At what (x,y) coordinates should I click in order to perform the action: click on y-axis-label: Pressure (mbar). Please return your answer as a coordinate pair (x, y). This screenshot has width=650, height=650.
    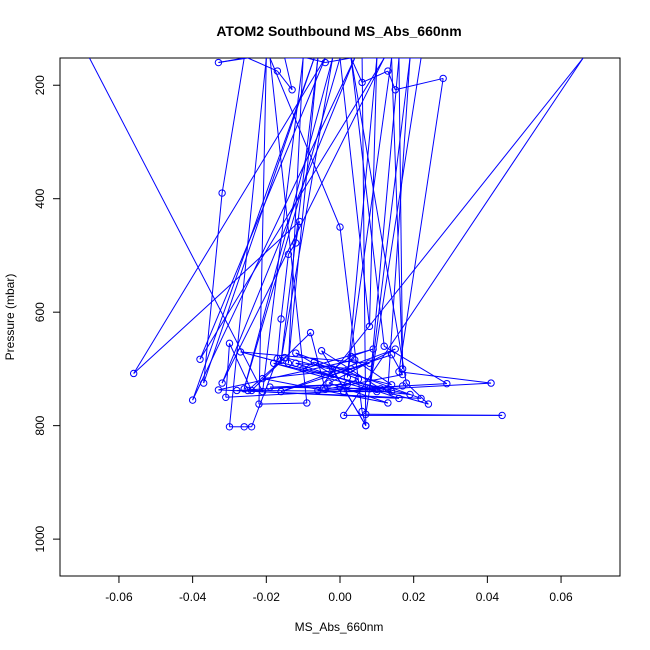
    Looking at the image, I should click on (10, 317).